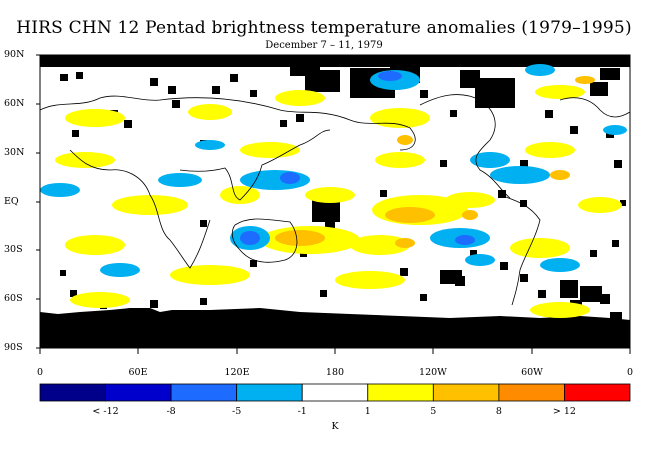 Image resolution: width=648 pixels, height=468 pixels. I want to click on lat-label: 30N, so click(14, 152).